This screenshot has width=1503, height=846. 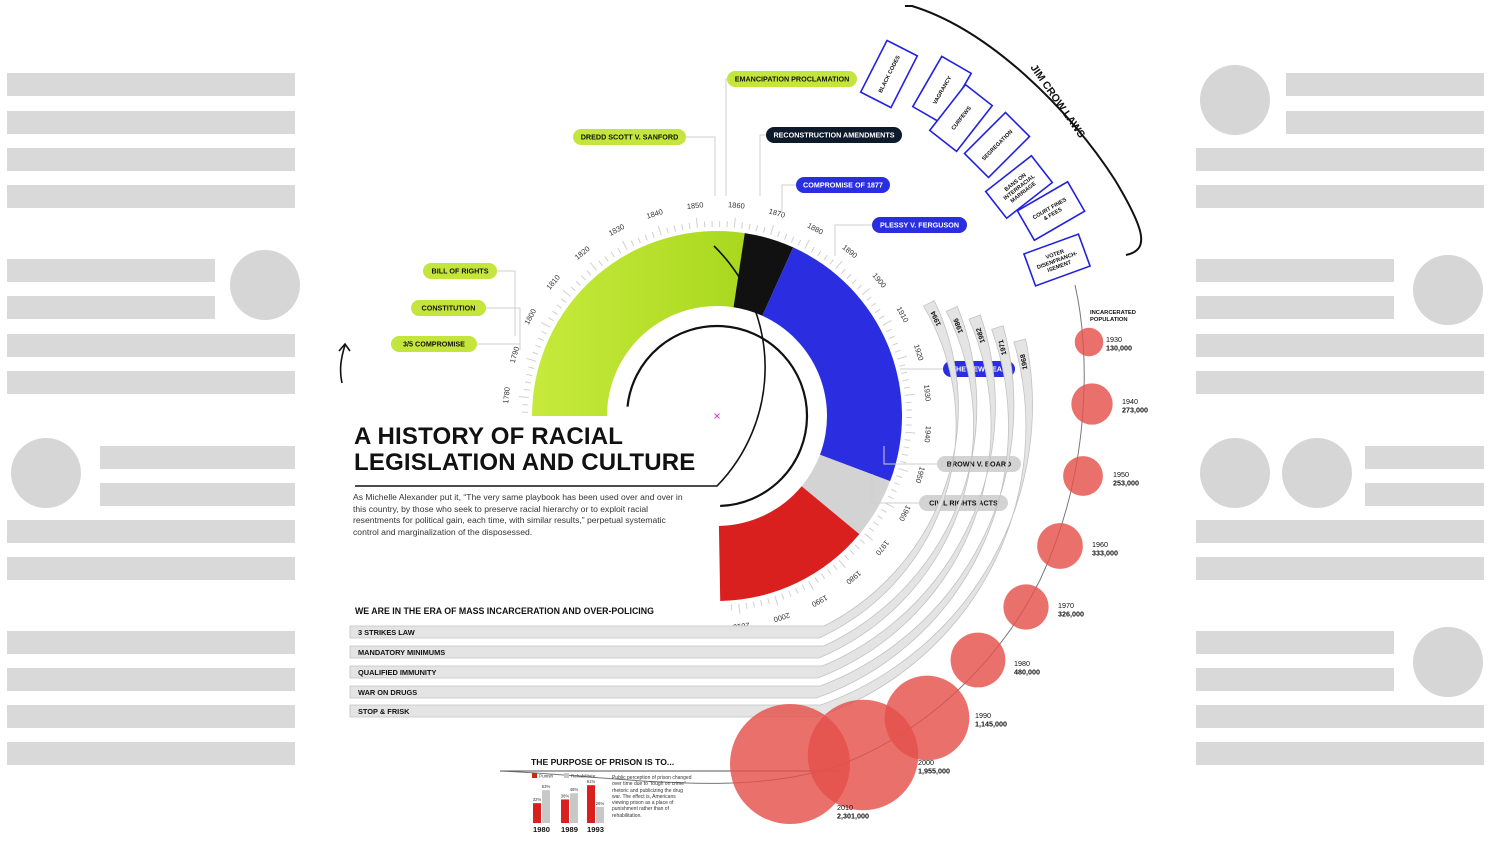 I want to click on jim-crow-law-box: VAGRANCY, so click(x=942, y=90).